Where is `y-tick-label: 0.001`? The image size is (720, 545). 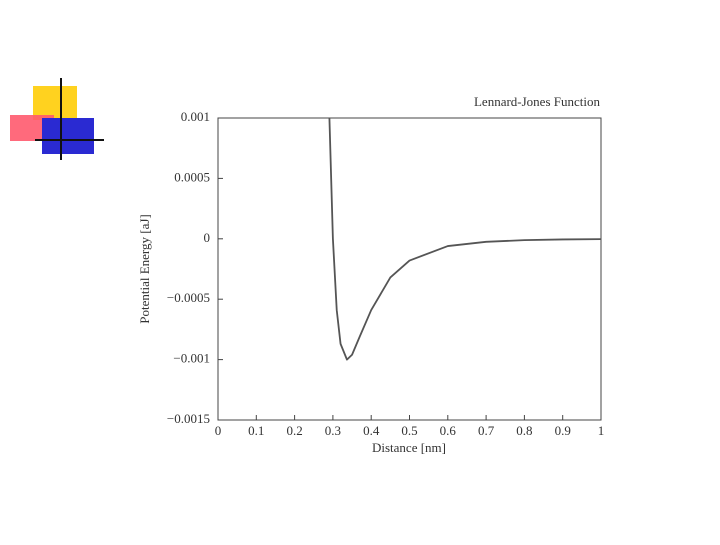
y-tick-label: 0.001 is located at coordinates (195, 116).